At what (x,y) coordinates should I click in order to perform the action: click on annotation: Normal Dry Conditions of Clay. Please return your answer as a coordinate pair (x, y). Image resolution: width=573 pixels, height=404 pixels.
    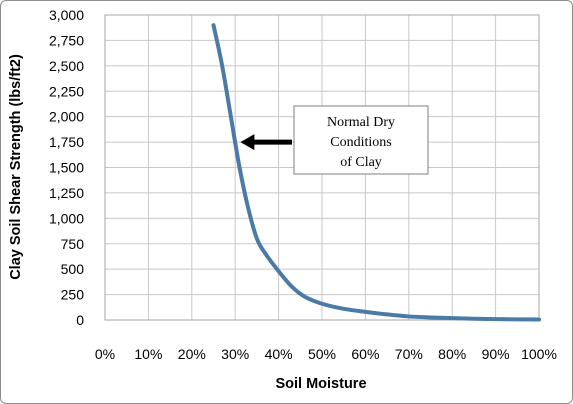
    Looking at the image, I should click on (334, 140).